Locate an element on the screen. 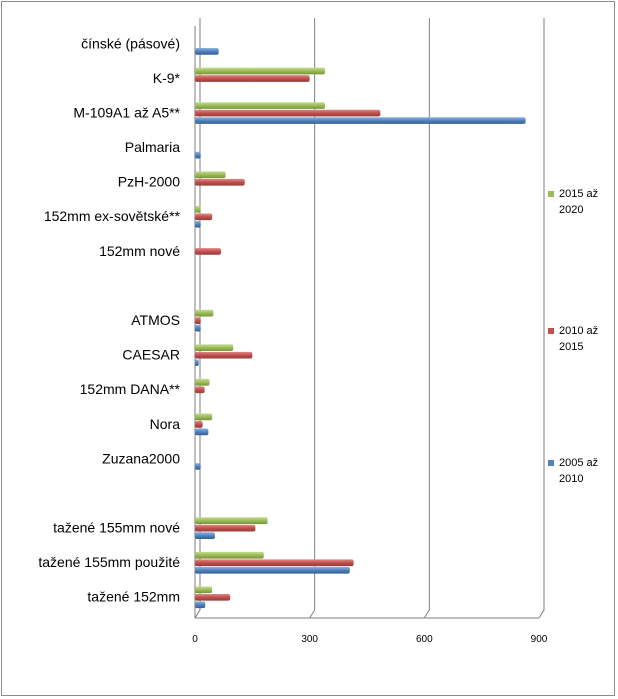  bar-tažené-155mm-použité-series-1 is located at coordinates (274, 563).